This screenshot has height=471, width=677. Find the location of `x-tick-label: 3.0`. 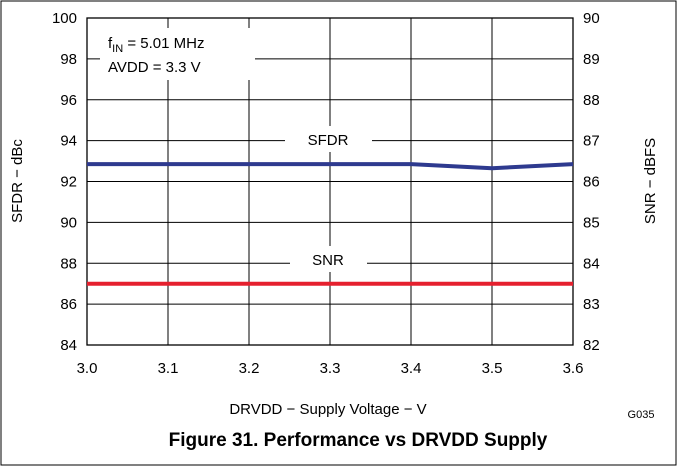

x-tick-label: 3.0 is located at coordinates (87, 368).